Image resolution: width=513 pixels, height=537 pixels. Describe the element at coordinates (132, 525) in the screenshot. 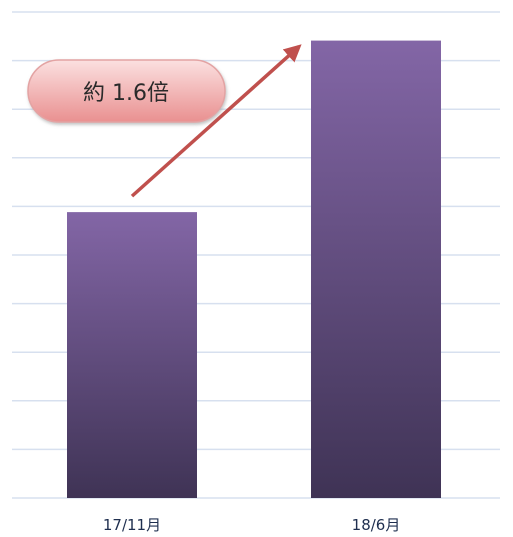

I see `x-tick-label: 17/11月` at that location.